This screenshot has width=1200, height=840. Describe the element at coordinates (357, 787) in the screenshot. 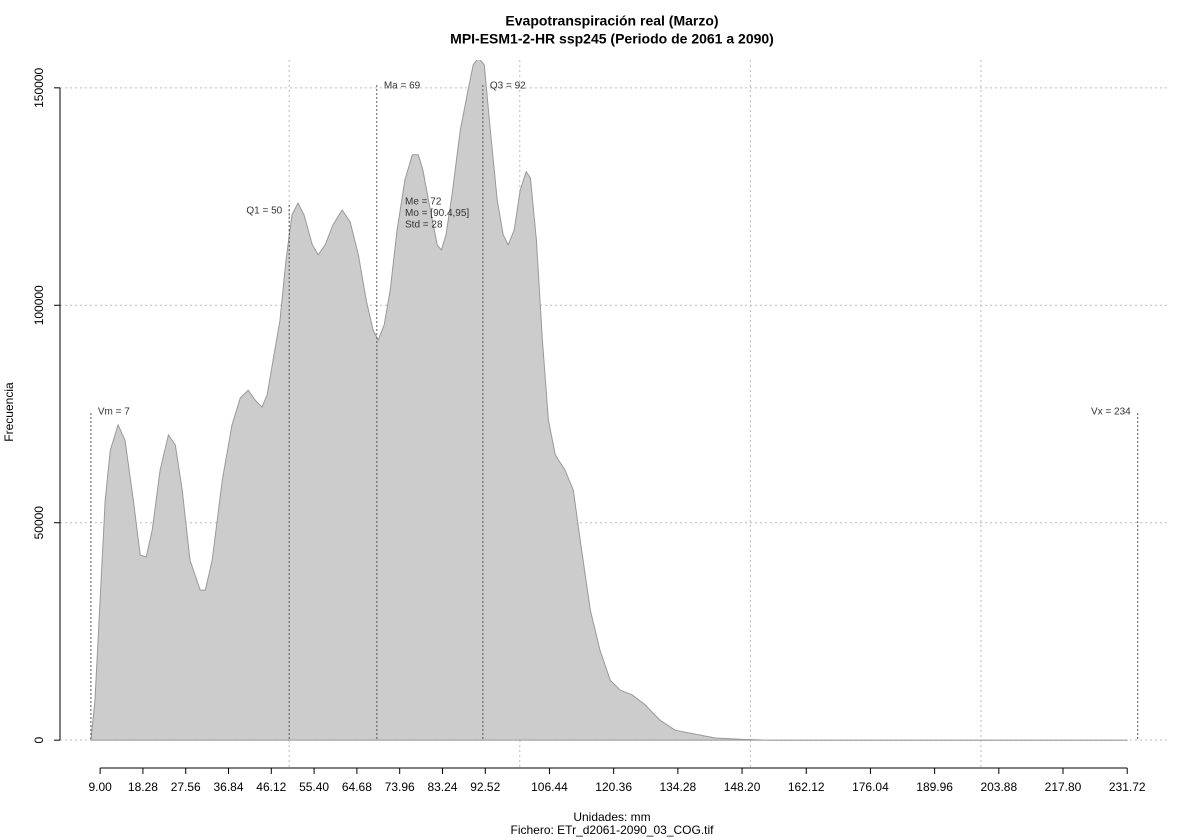

I see `x-tick-label: 64.68` at that location.